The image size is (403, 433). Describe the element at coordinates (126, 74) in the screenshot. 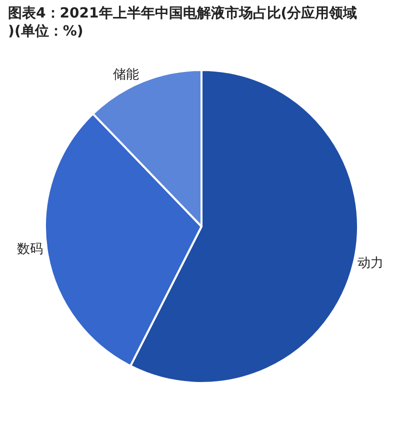

I see `slice-label: 储能` at that location.